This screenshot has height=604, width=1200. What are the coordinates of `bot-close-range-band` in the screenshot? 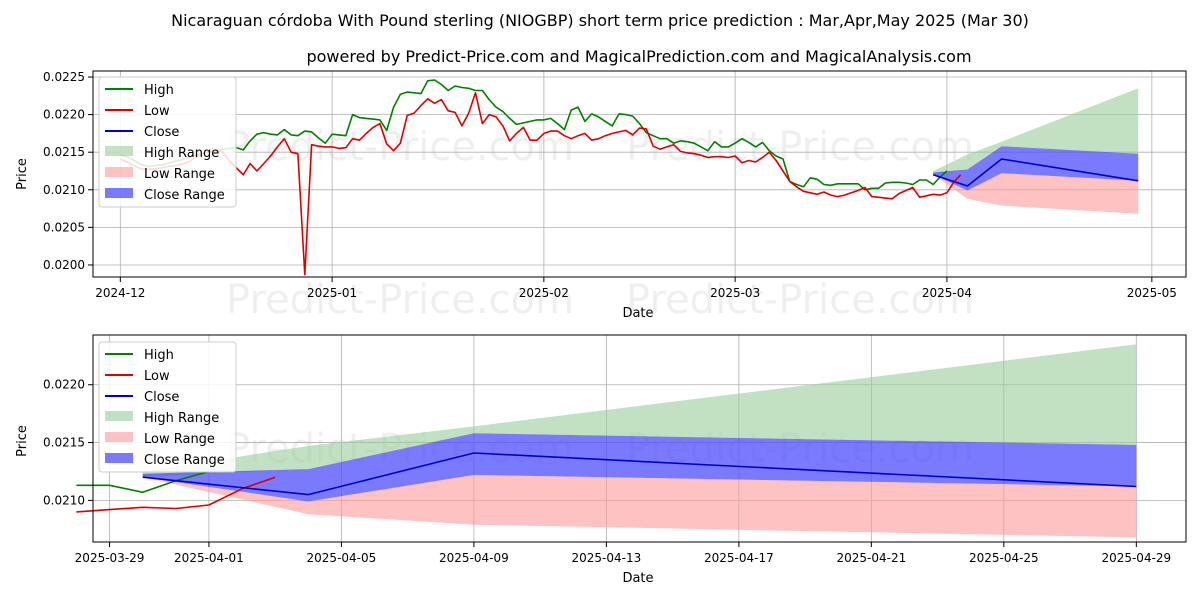 It's located at (639, 467).